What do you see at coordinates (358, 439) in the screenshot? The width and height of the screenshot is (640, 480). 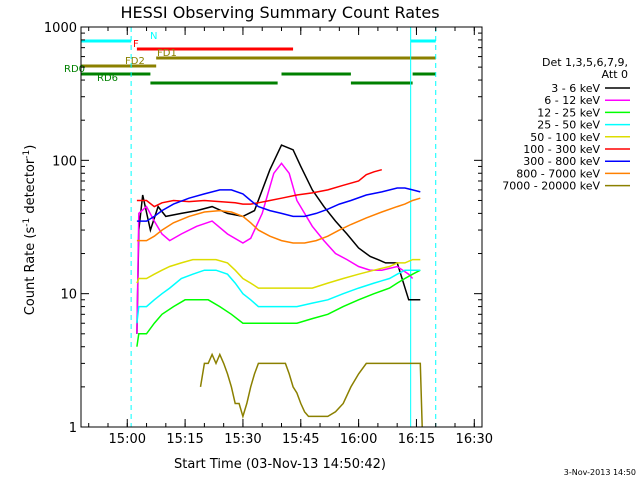 I see `x-tick-label: 16:00` at bounding box center [358, 439].